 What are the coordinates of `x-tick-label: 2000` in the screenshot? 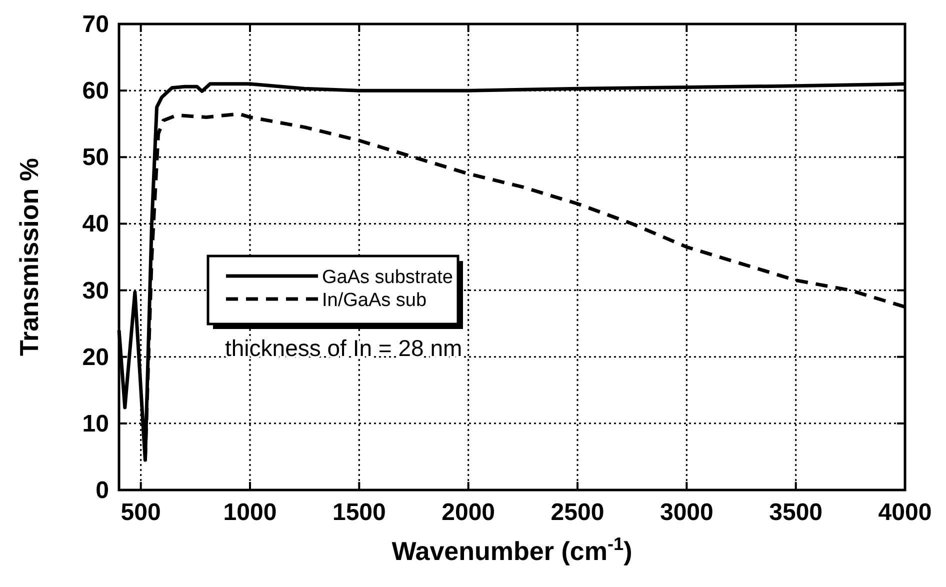 It's located at (469, 512).